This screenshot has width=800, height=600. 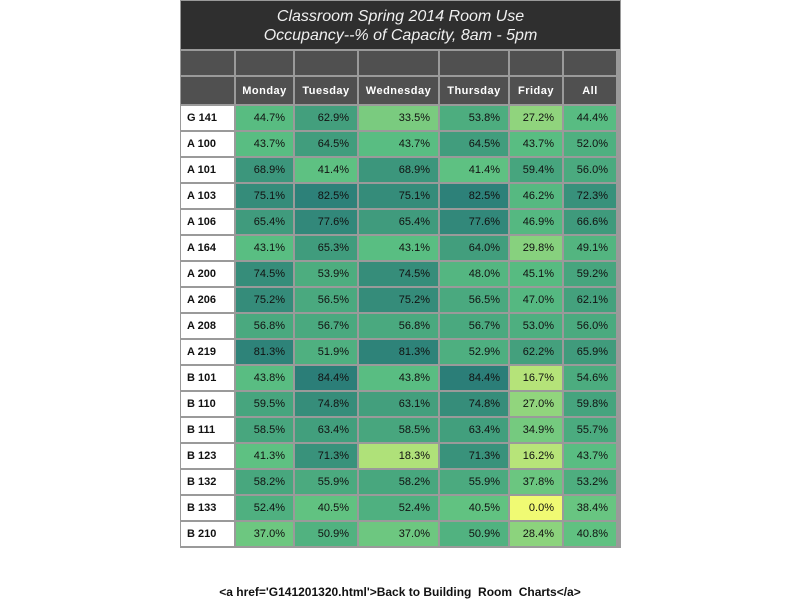 I want to click on row-label: A 106, so click(x=207, y=222).